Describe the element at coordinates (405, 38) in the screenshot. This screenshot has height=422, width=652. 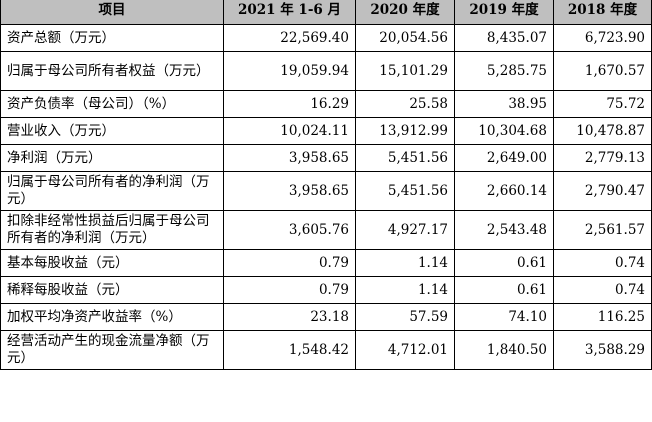
I see `row-value: 20,054.56` at that location.